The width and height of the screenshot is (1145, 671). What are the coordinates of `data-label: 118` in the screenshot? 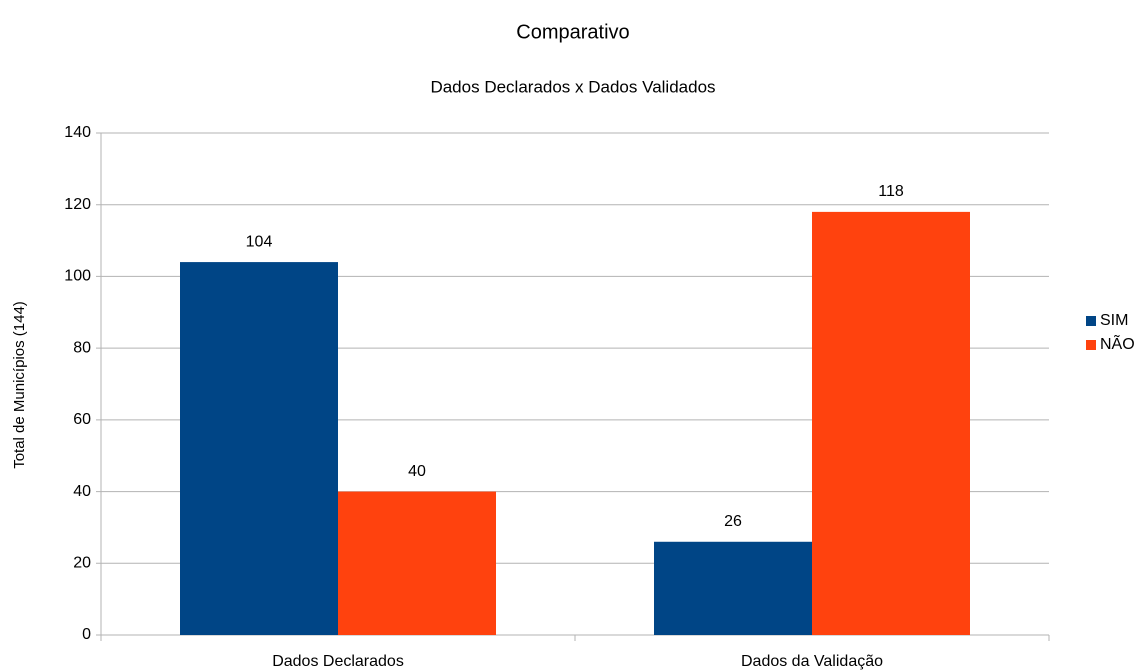 It's located at (891, 191).